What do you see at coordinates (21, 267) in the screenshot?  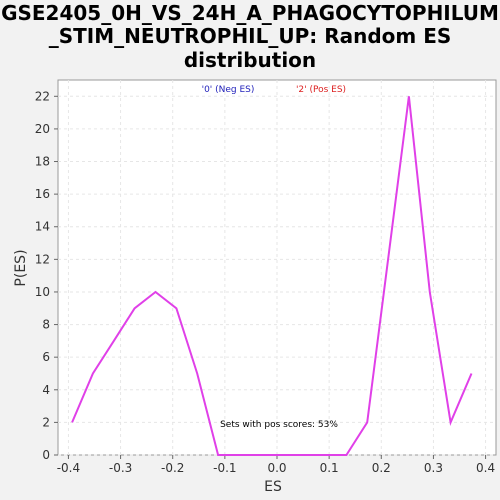 I see `y-axis-label: P(ES)` at bounding box center [21, 267].